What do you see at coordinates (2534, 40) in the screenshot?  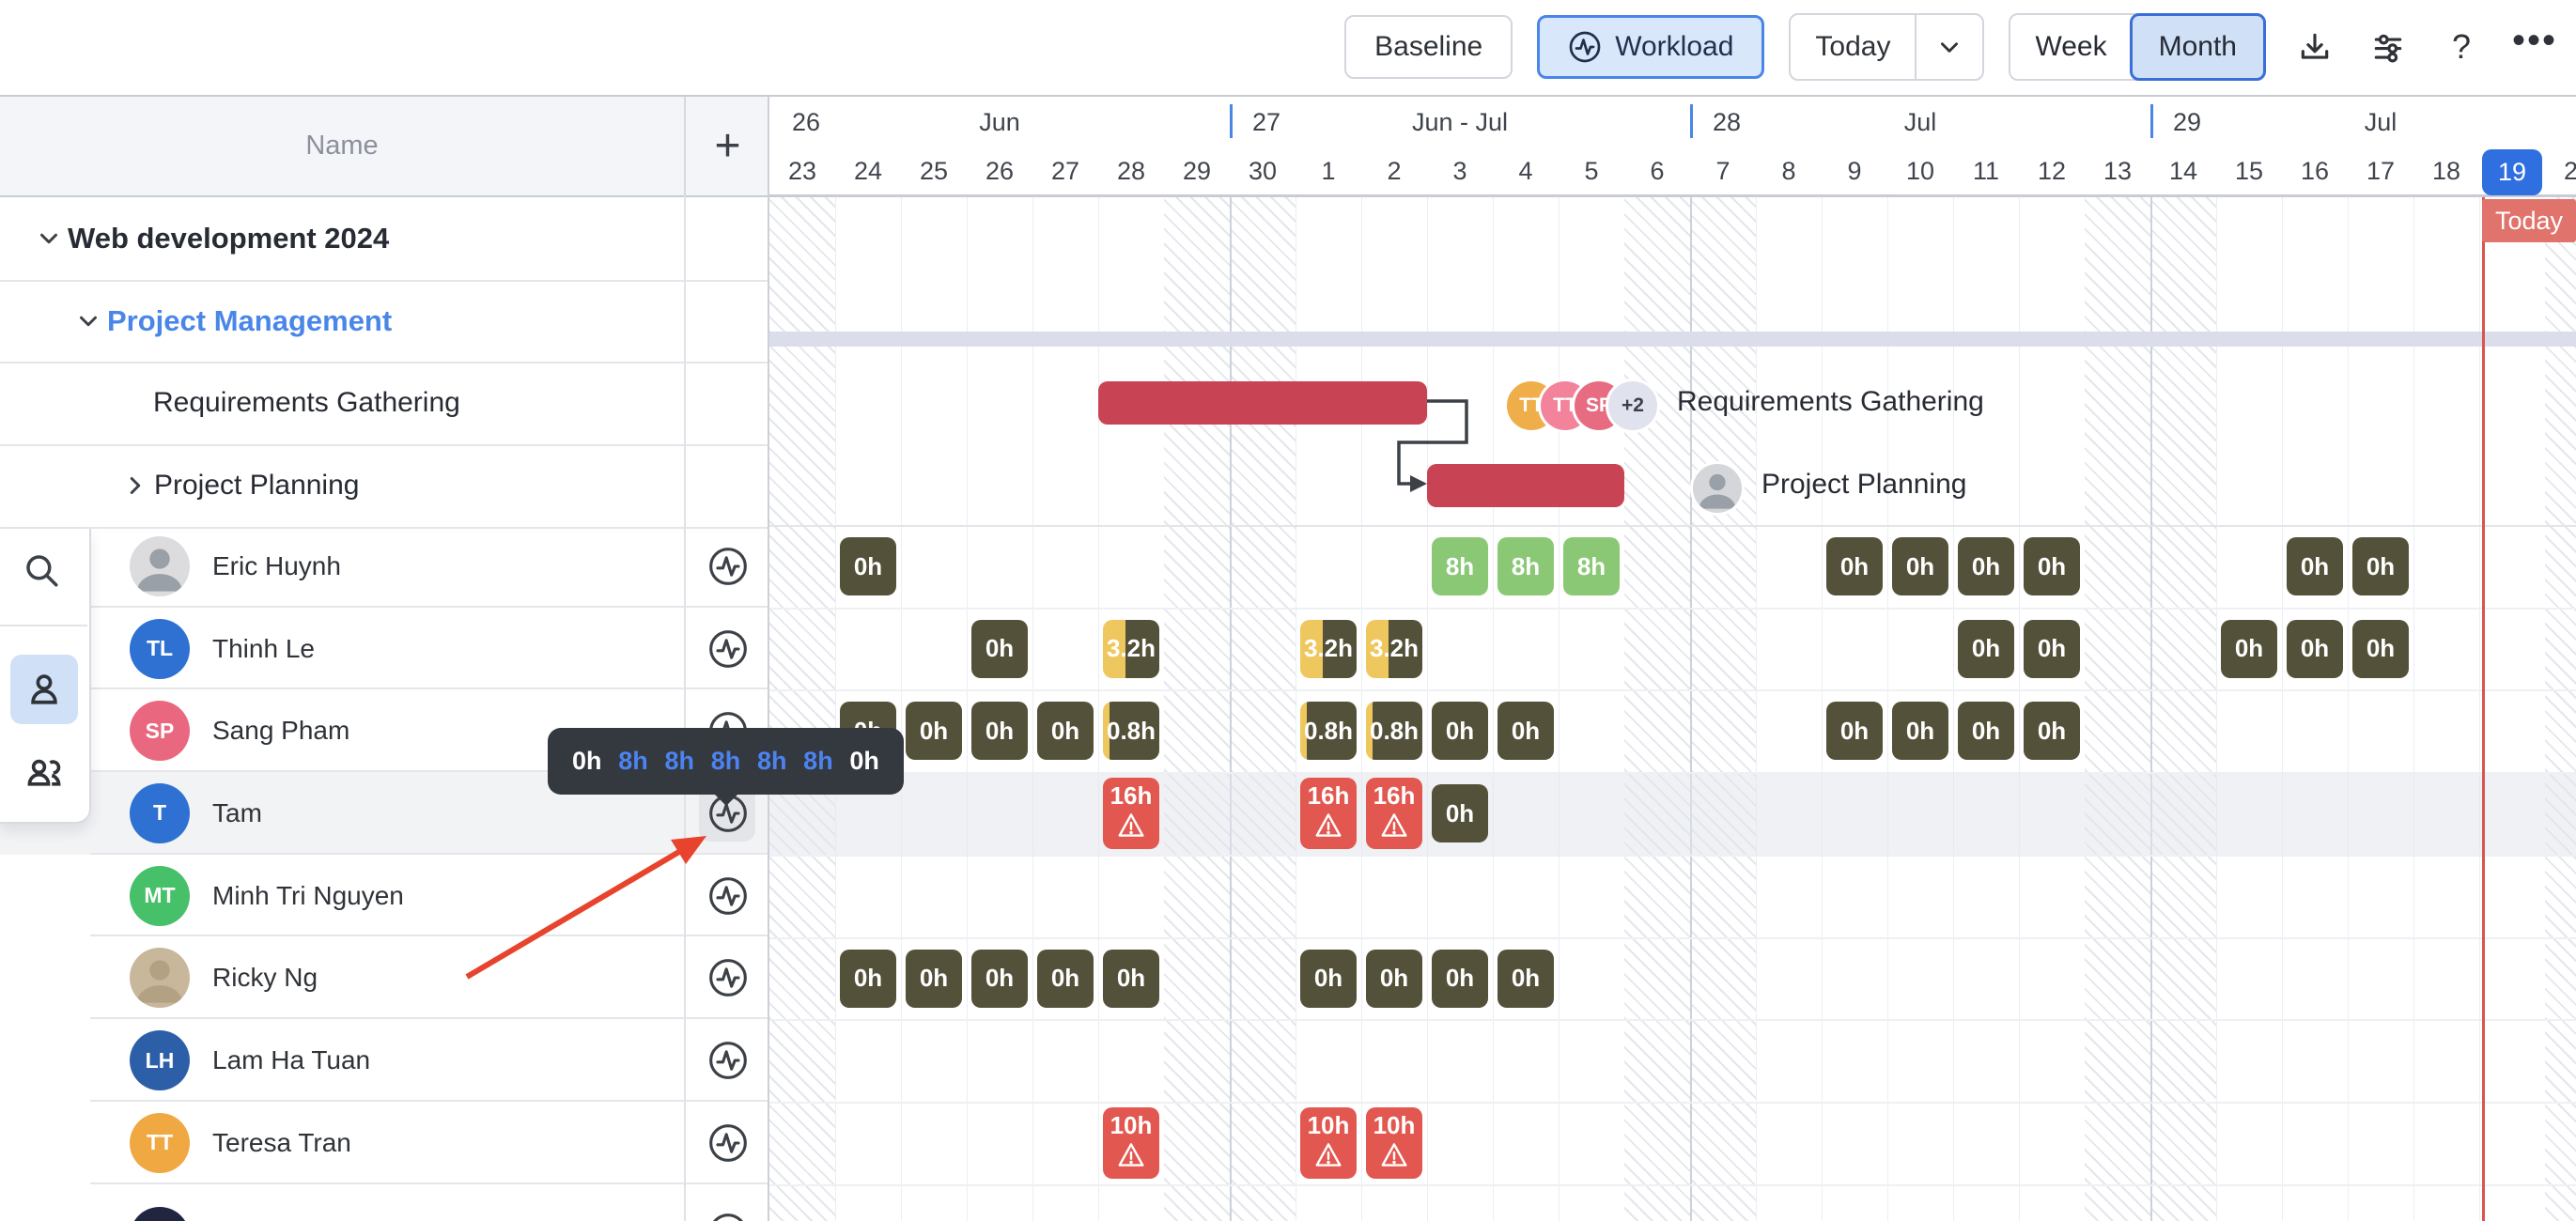 I see `more-options-icon: •••` at bounding box center [2534, 40].